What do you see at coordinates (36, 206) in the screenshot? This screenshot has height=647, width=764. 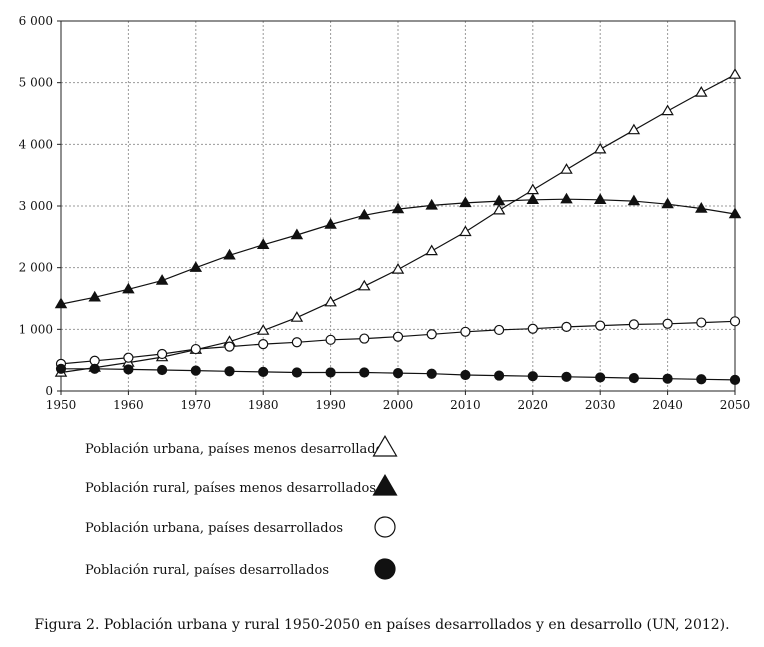 I see `y-tick-label: 3 000` at bounding box center [36, 206].